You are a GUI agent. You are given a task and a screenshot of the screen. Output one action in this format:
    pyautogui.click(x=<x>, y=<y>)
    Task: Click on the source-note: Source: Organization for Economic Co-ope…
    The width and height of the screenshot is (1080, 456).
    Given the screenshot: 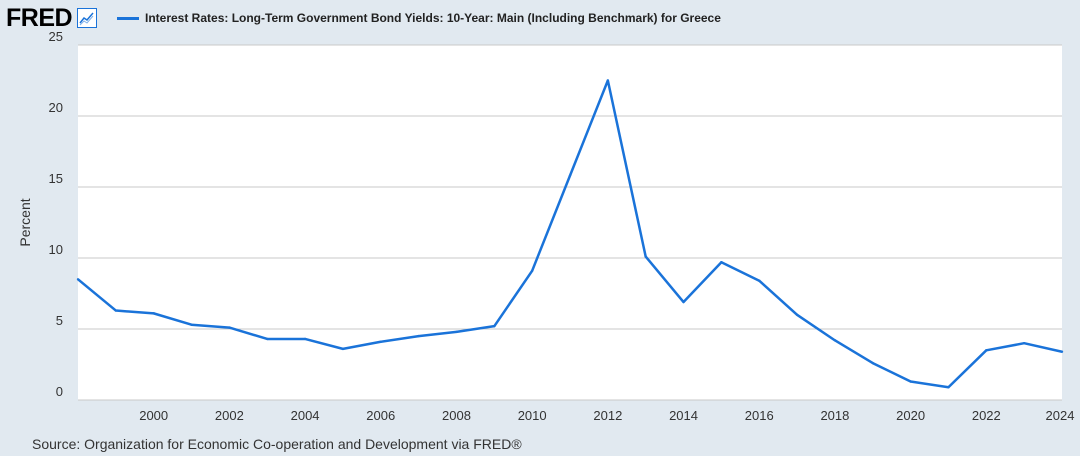 What is the action you would take?
    pyautogui.click(x=277, y=444)
    